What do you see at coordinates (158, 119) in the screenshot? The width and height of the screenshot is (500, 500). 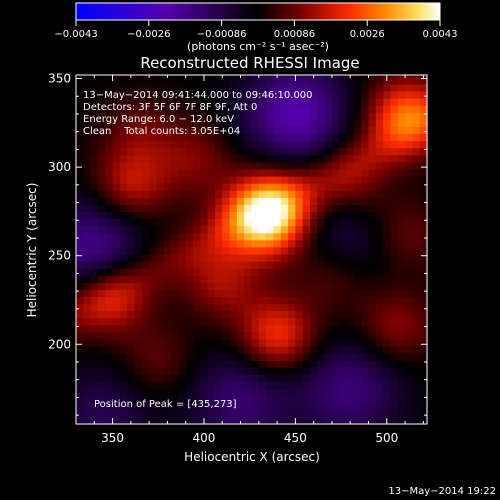 I see `annotation-energy-range: Energy Range: 6.0 − 12.0 keV` at bounding box center [158, 119].